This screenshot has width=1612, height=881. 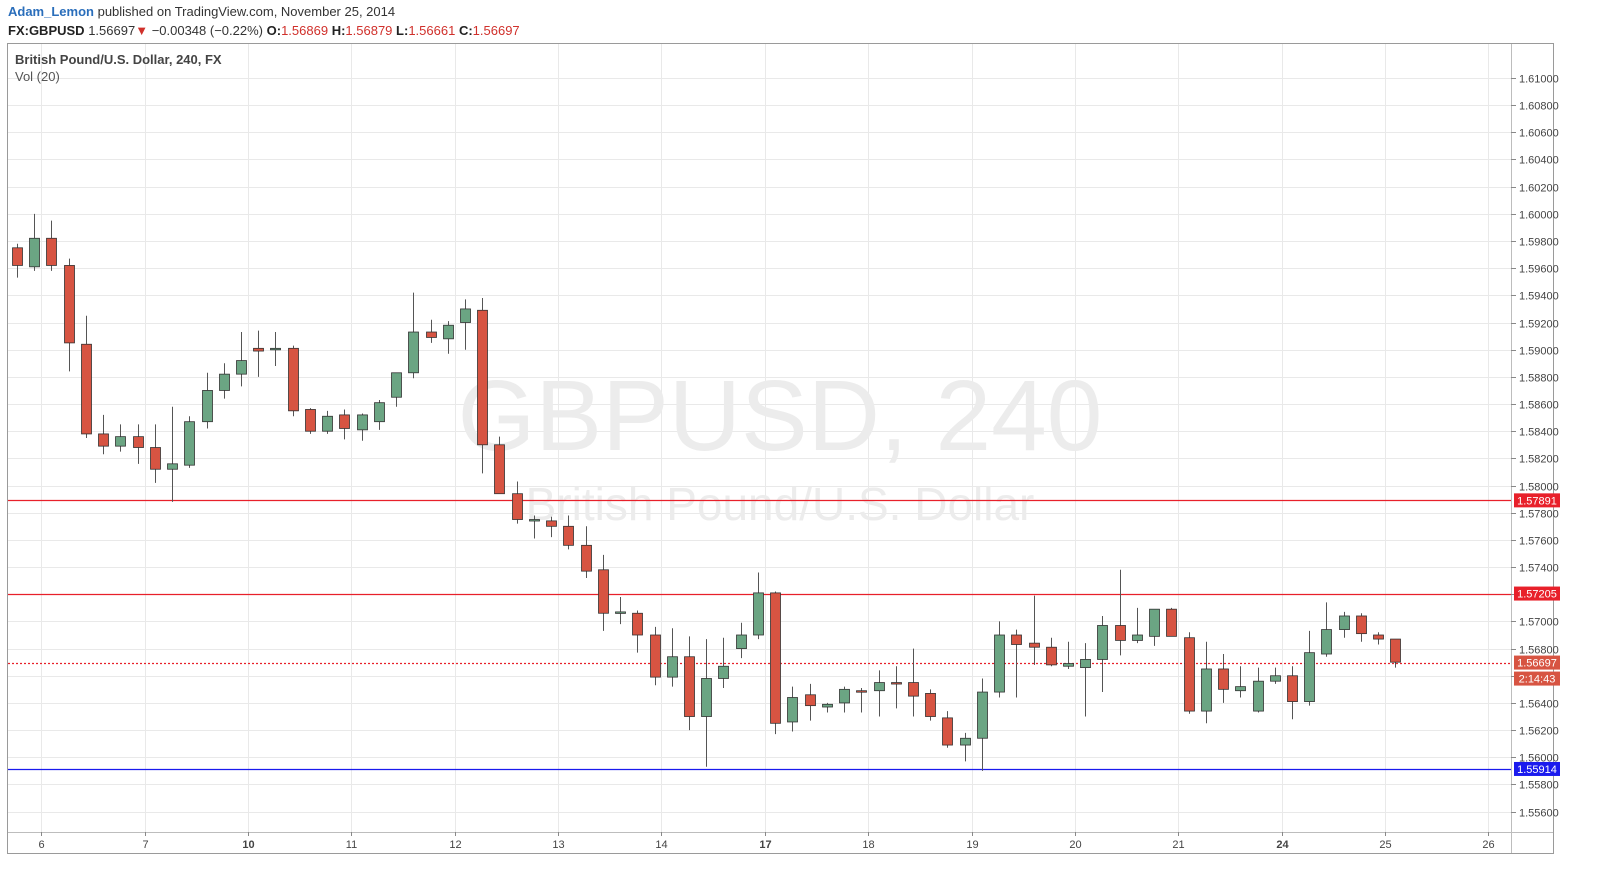 I want to click on x-tick-label: 6, so click(x=41, y=845).